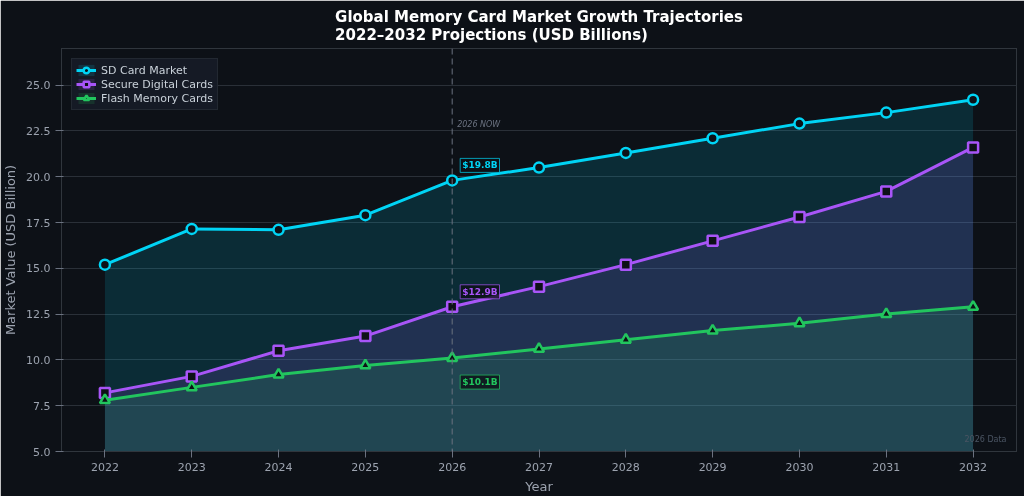 The height and width of the screenshot is (496, 1024). What do you see at coordinates (38, 131) in the screenshot?
I see `y-tick-label: 22.5` at bounding box center [38, 131].